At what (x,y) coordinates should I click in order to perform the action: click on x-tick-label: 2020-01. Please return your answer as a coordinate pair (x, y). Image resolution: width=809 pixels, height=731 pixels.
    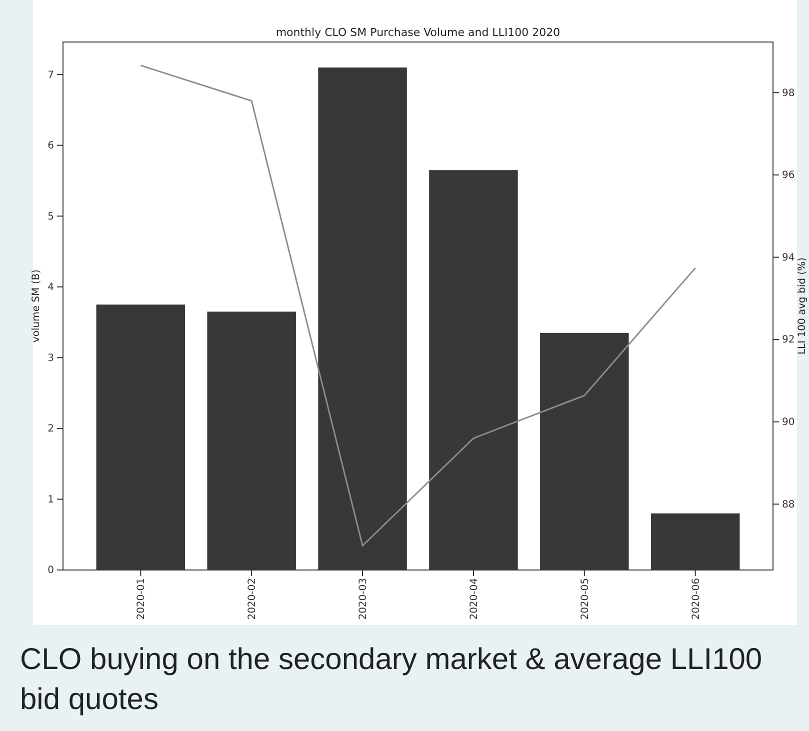
    Looking at the image, I should click on (142, 599).